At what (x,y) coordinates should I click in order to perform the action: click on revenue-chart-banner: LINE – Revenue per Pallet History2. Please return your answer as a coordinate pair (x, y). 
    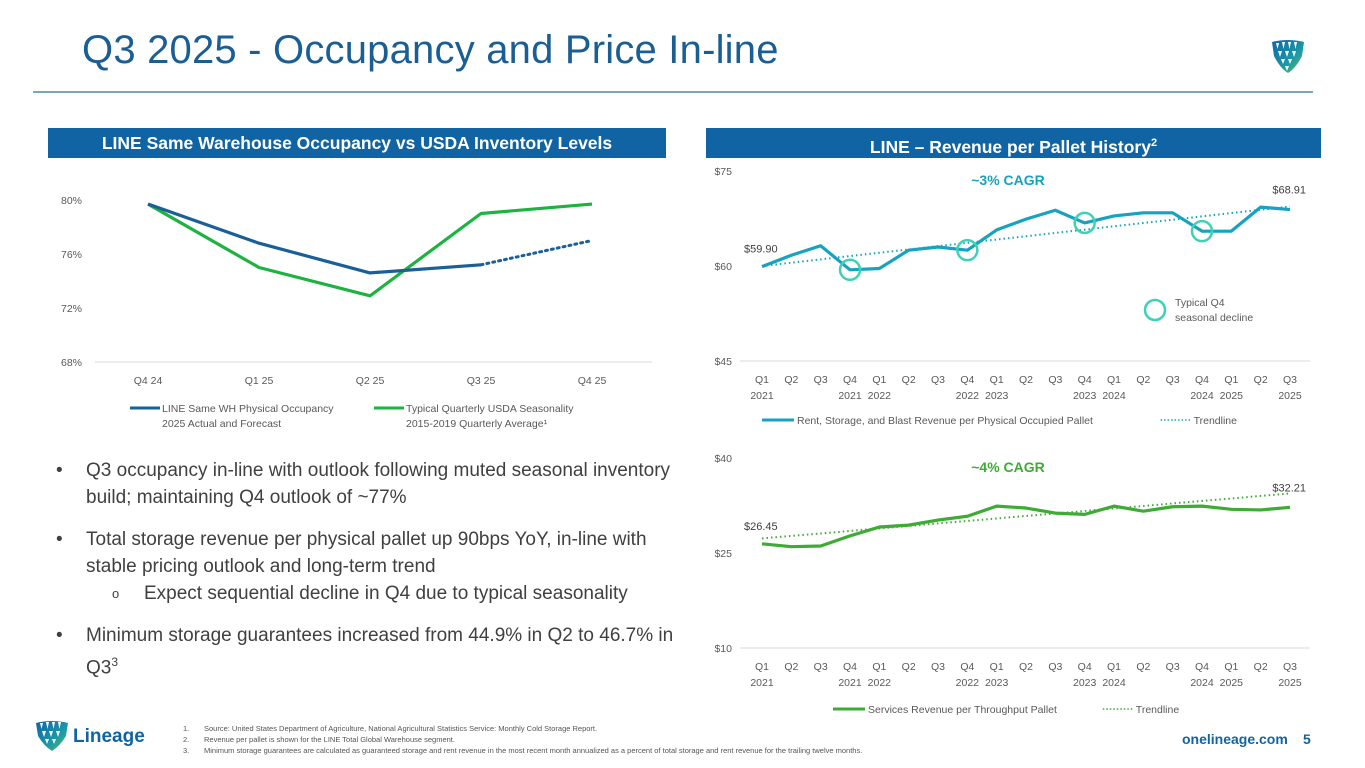
    Looking at the image, I should click on (1013, 143).